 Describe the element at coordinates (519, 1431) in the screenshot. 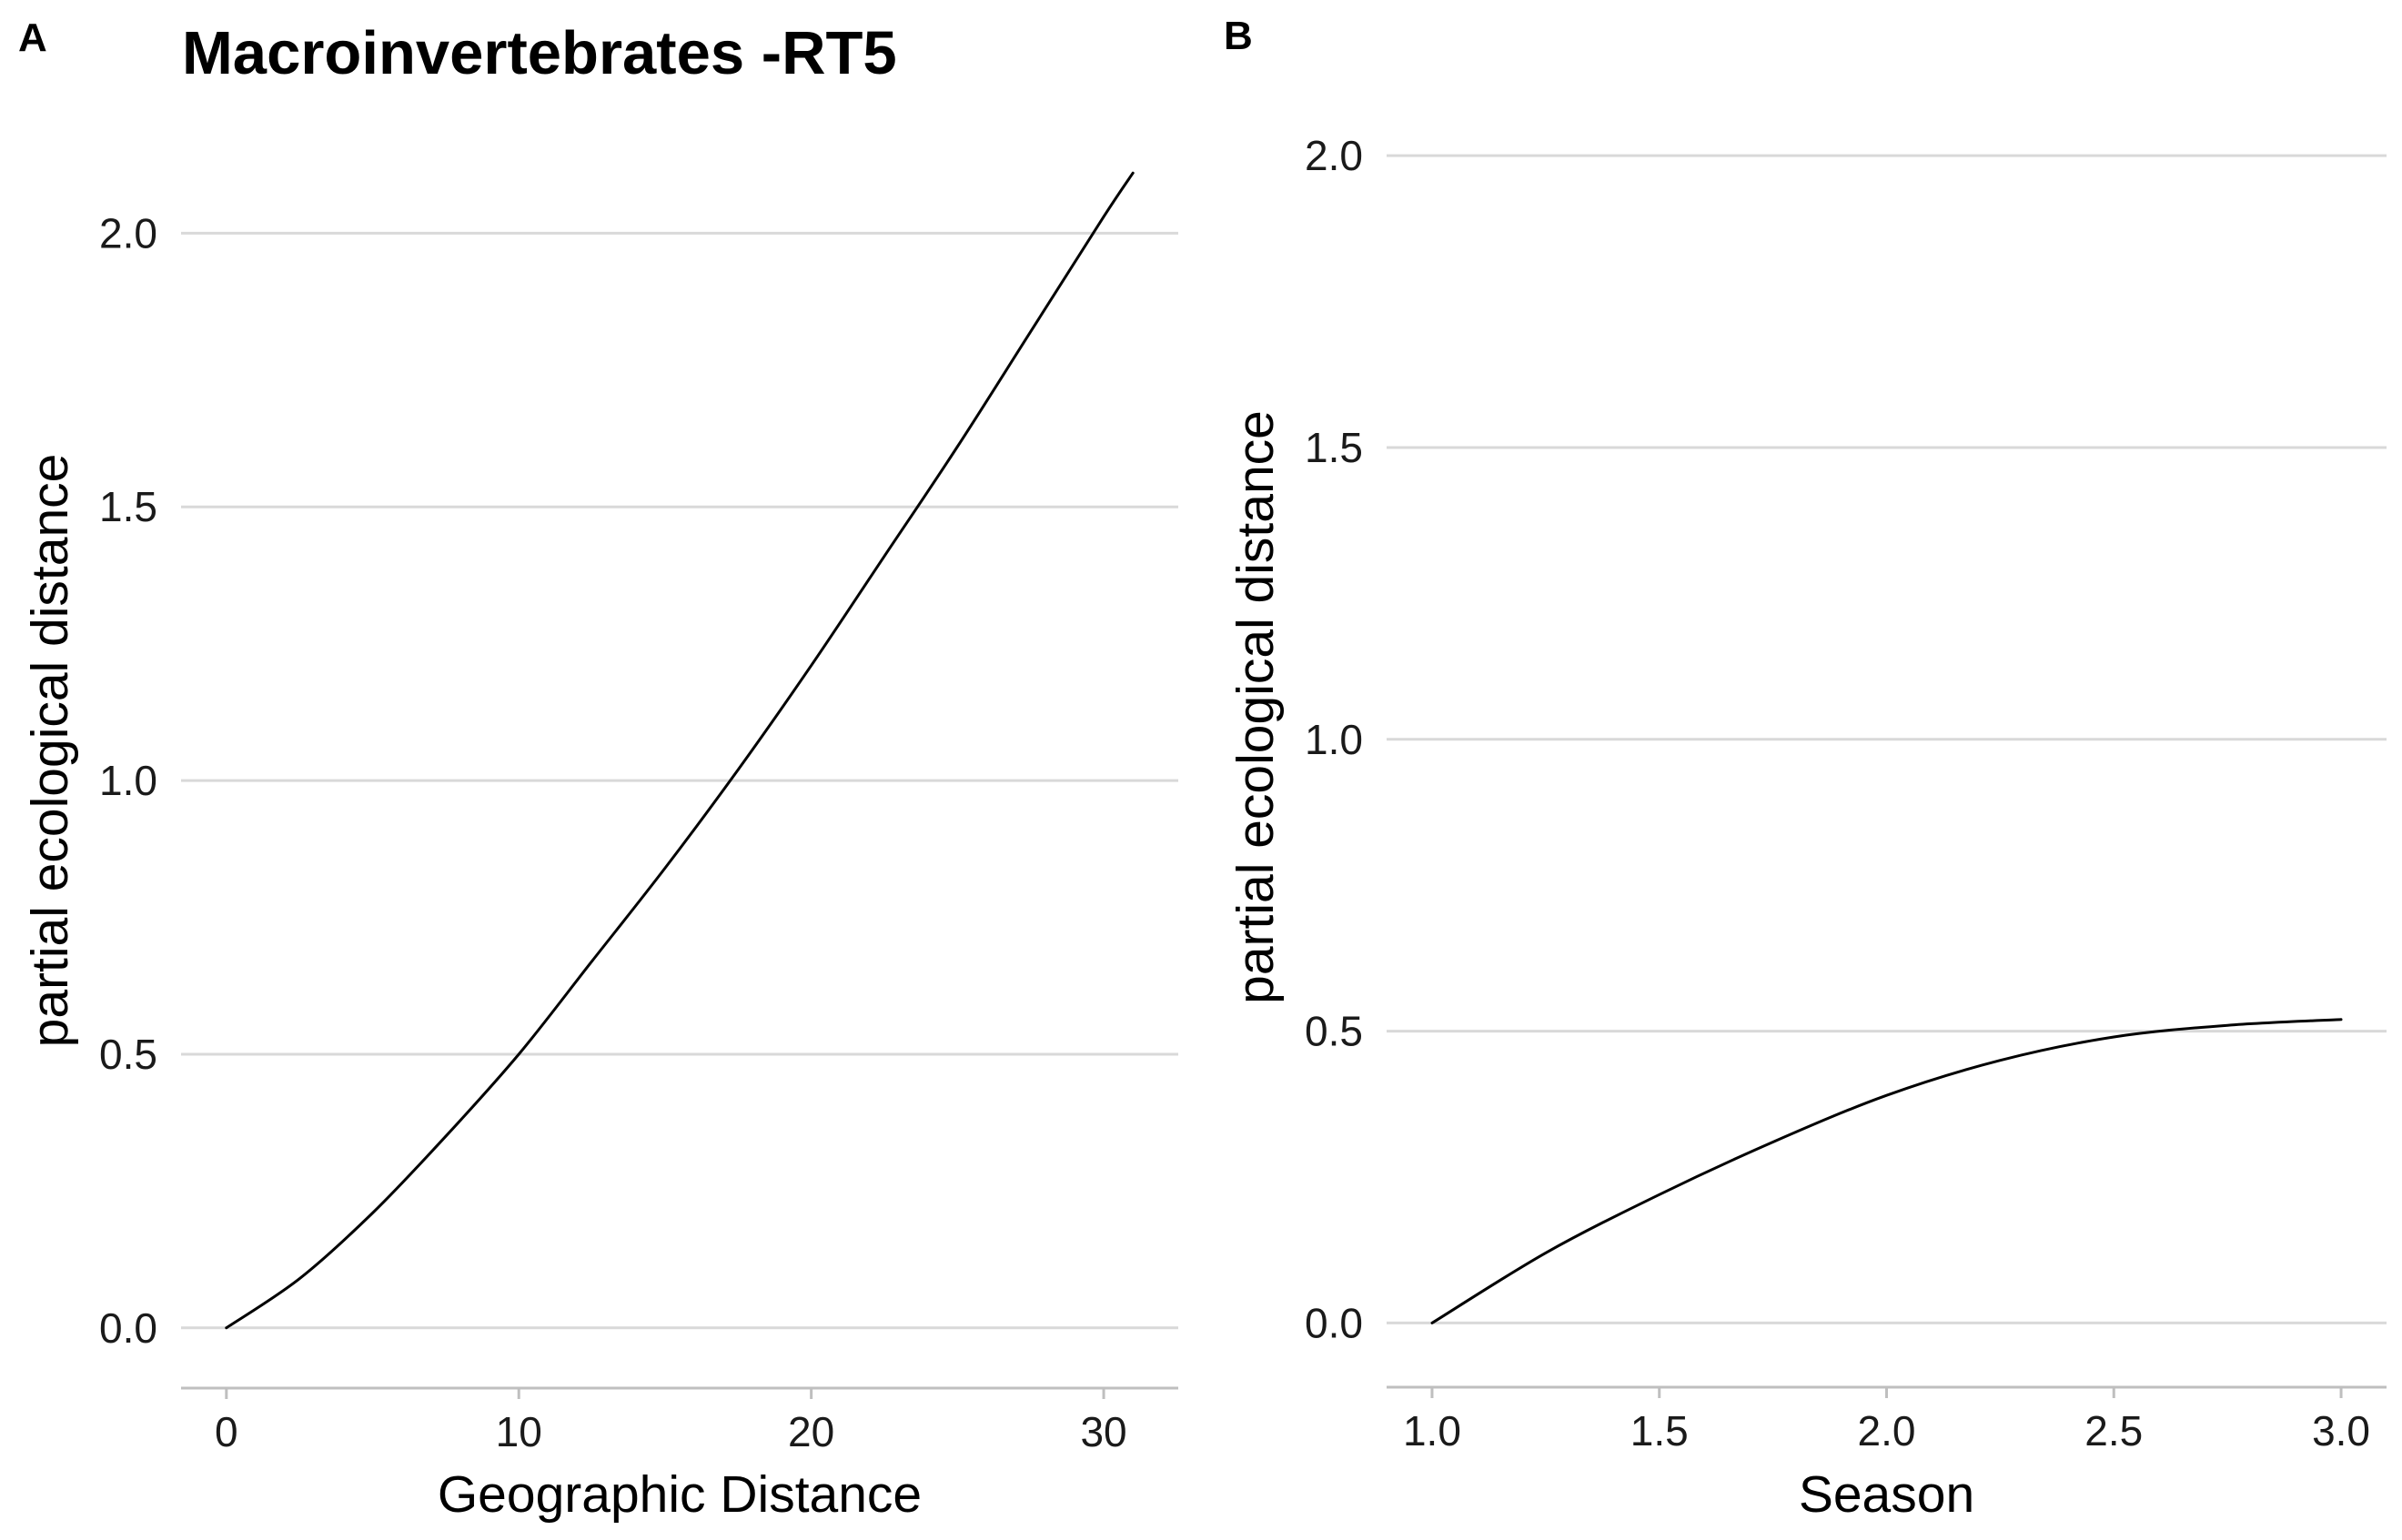

I see `x-tick-label: 10` at that location.